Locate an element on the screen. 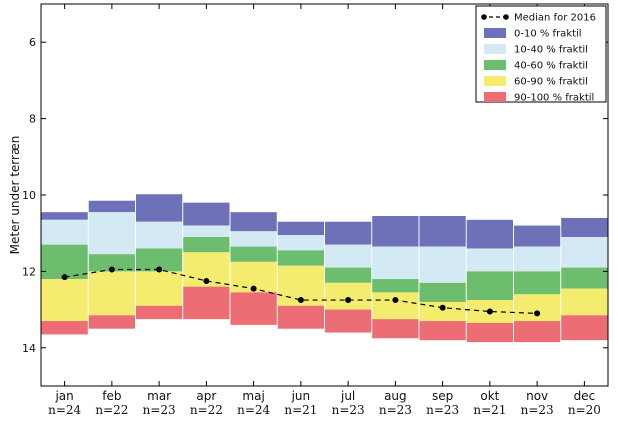 The width and height of the screenshot is (618, 423). band-10-40-maj is located at coordinates (253, 239).